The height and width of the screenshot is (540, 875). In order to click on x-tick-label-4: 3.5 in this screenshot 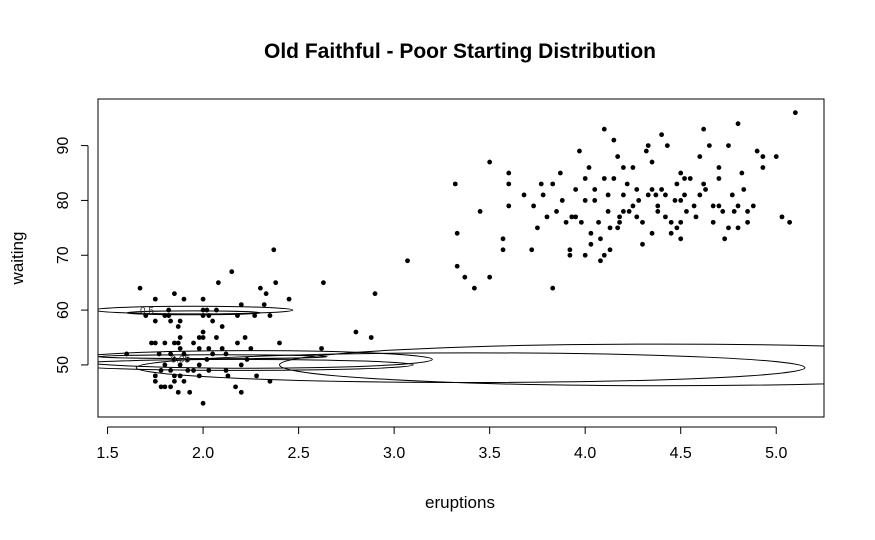, I will do `click(490, 453)`.